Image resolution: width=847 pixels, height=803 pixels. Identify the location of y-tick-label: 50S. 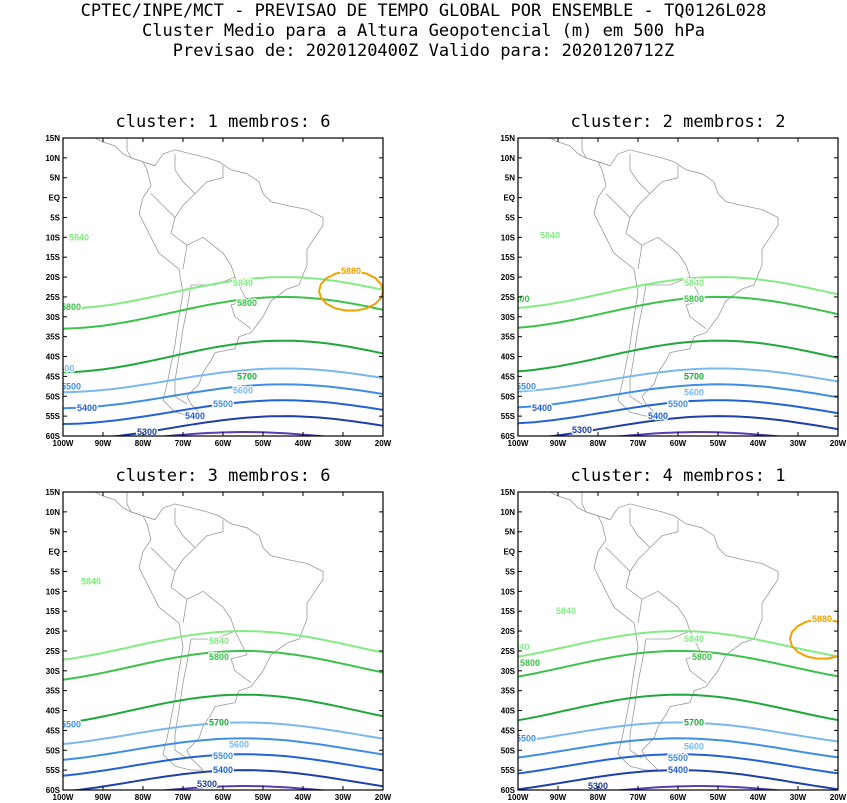
(508, 750).